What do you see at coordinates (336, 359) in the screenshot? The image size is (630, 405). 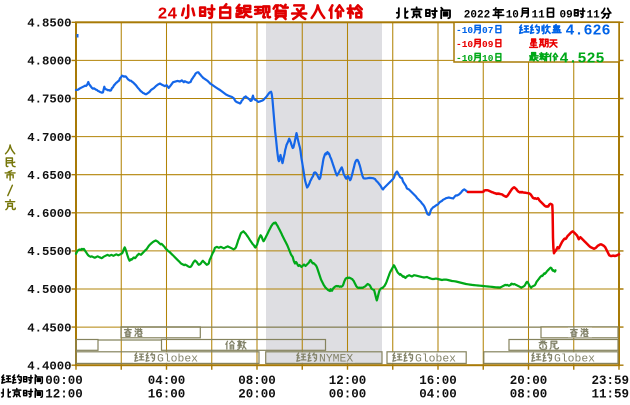 I see `svg-text: NYMEX` at bounding box center [336, 359].